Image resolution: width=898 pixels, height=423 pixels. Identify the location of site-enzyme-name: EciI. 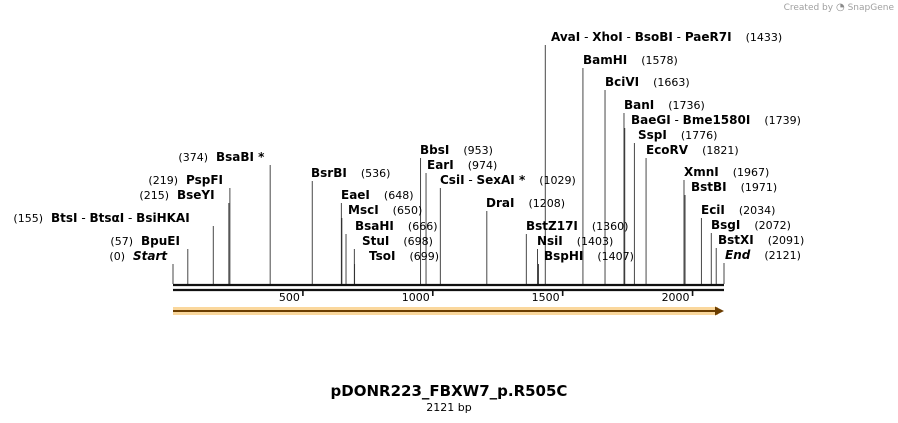
(713, 210).